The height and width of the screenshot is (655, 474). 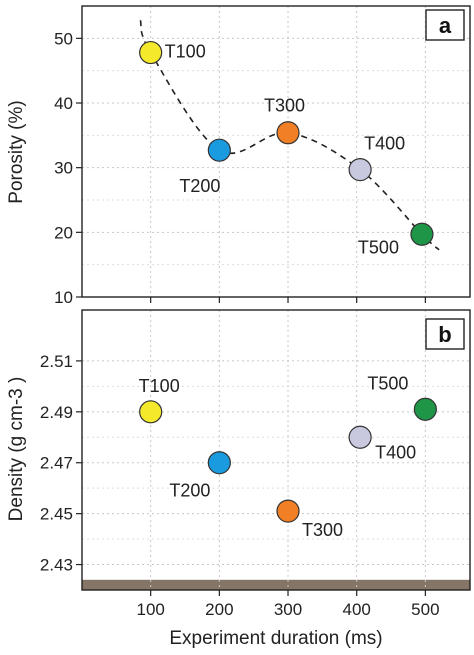 I want to click on y-tick-label: 10, so click(x=63, y=297).